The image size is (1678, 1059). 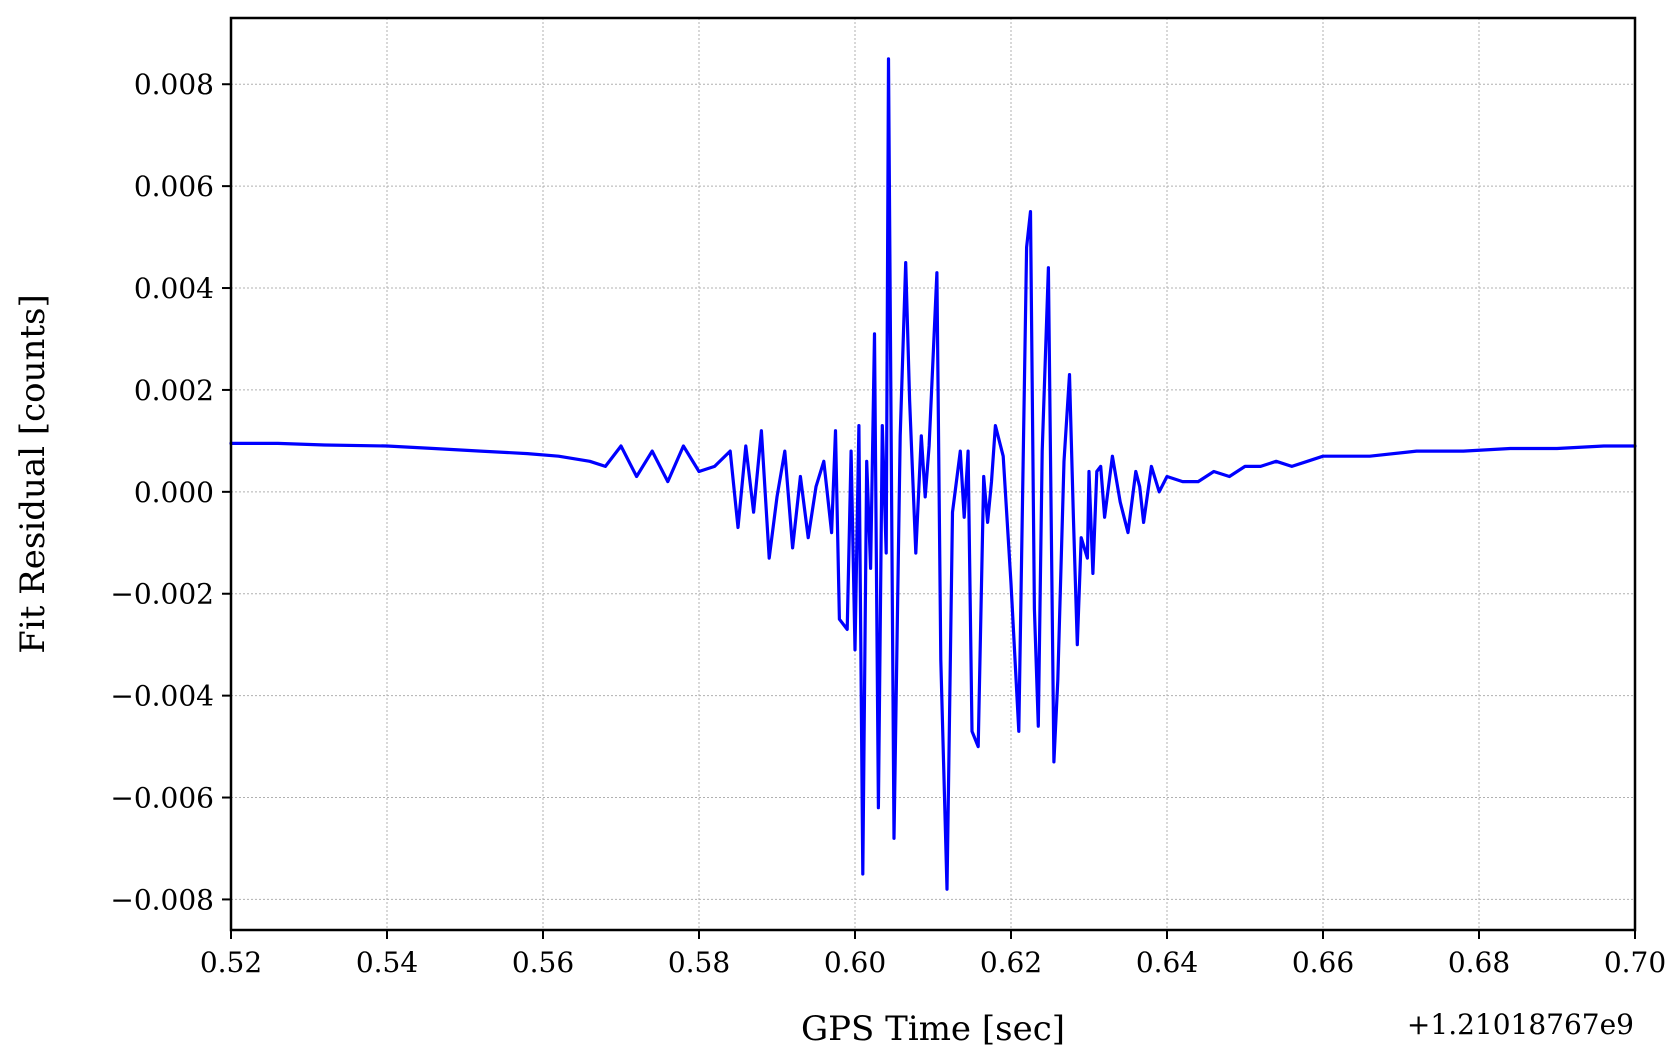 I want to click on x-axis-label: GPS Time [sec], so click(x=933, y=1029).